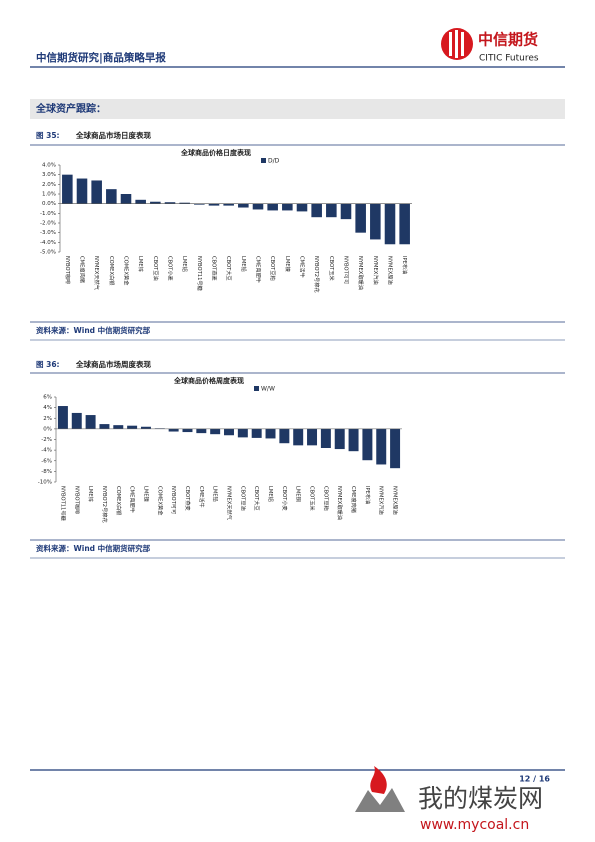 The height and width of the screenshot is (842, 595). I want to click on watermark-icon, so click(380, 789).